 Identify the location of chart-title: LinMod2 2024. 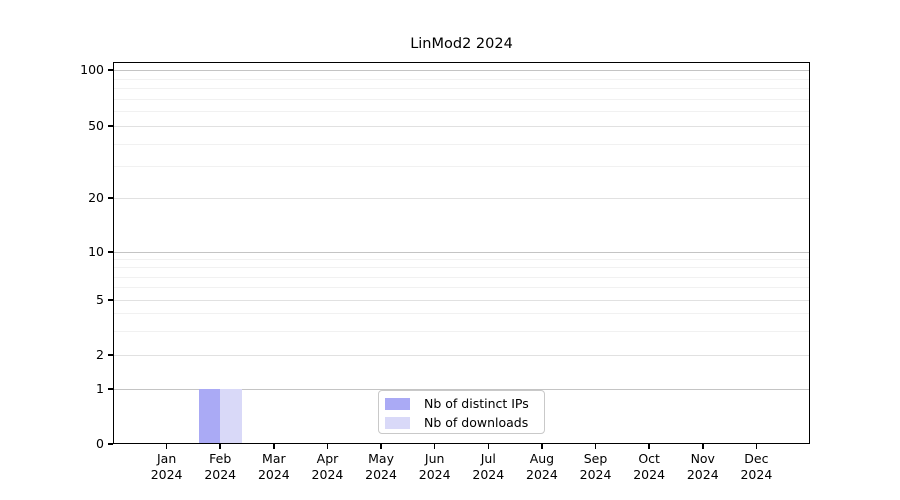
(461, 44).